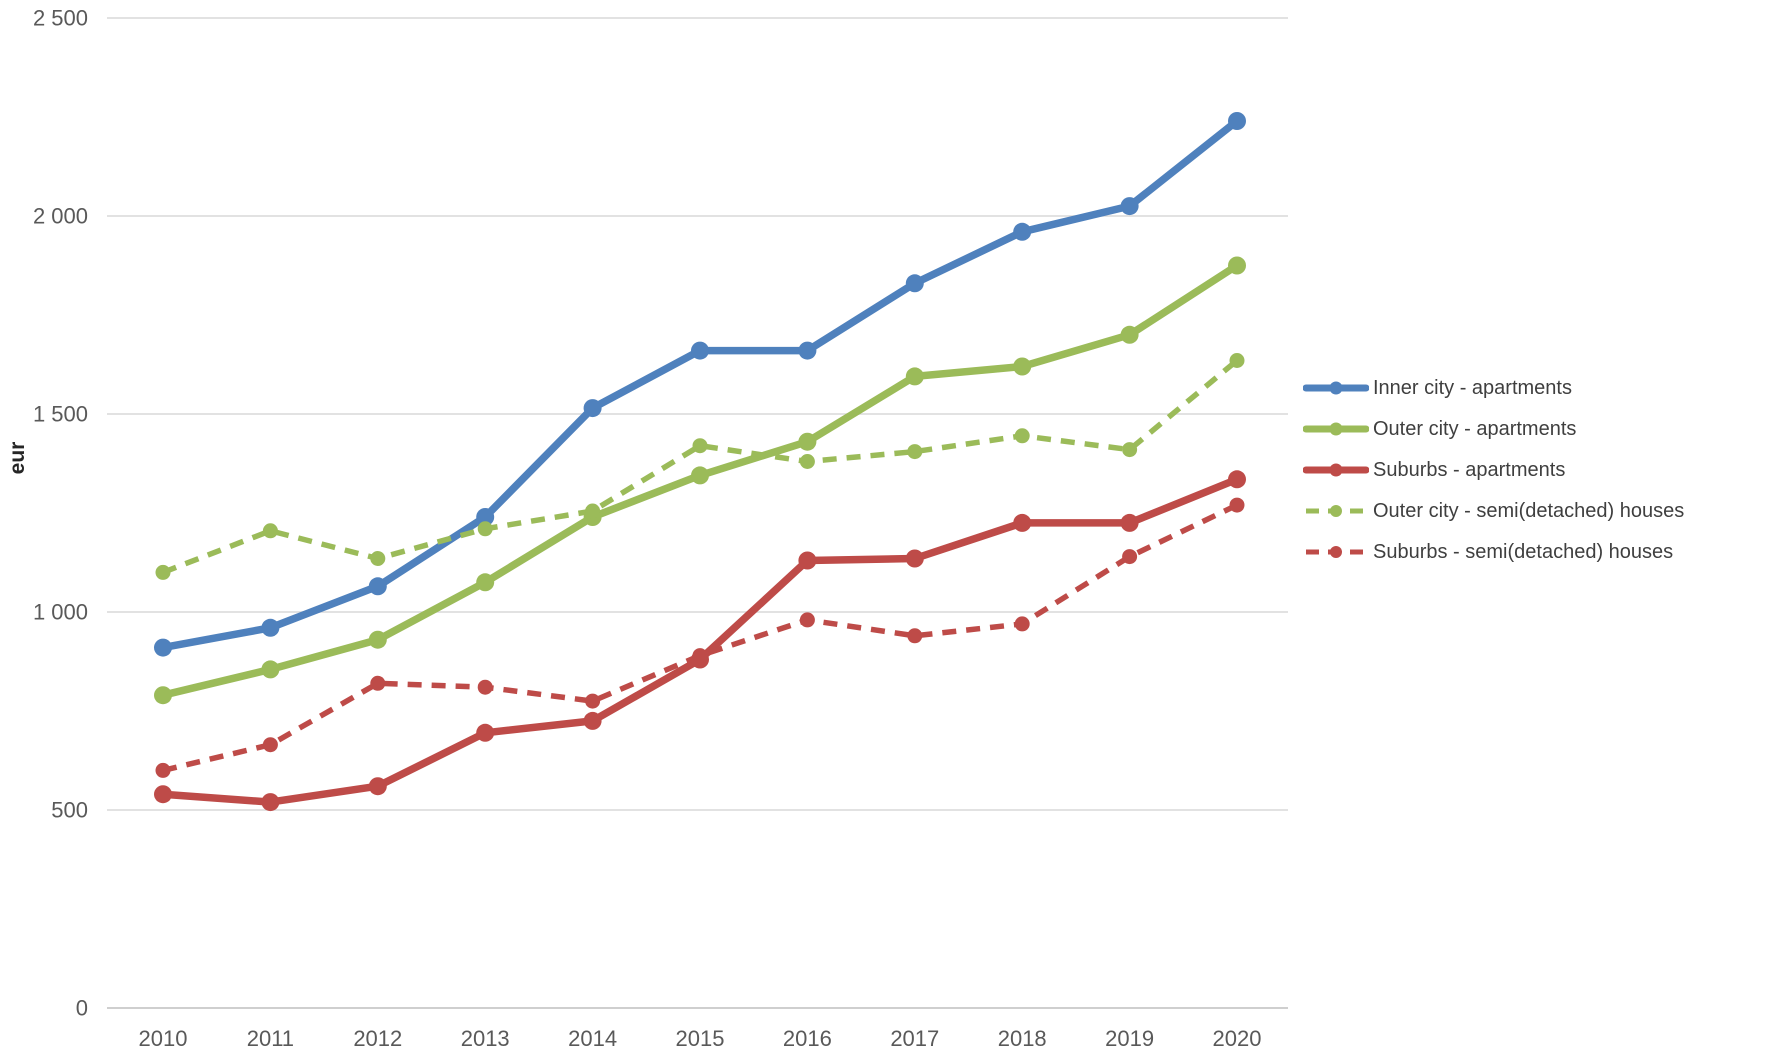 The height and width of the screenshot is (1057, 1772). Describe the element at coordinates (270, 1038) in the screenshot. I see `x-tick-label-2011: 2011` at that location.